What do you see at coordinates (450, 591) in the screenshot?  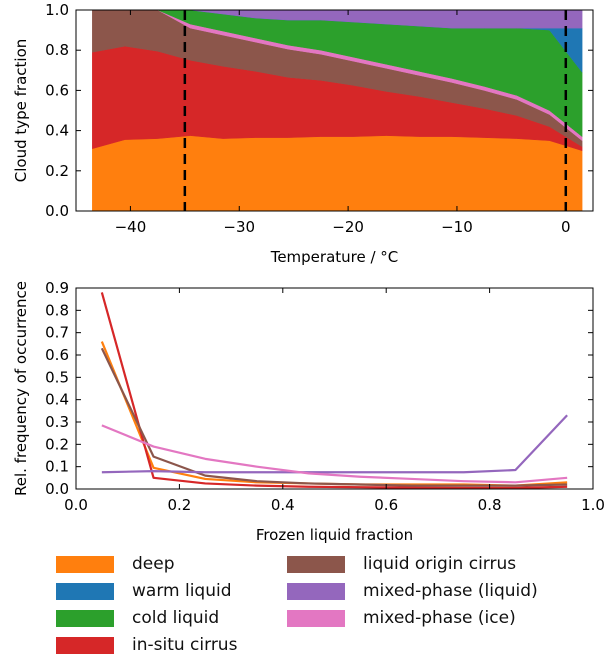 I see `legend-label: mixed-phase (liquid)` at bounding box center [450, 591].